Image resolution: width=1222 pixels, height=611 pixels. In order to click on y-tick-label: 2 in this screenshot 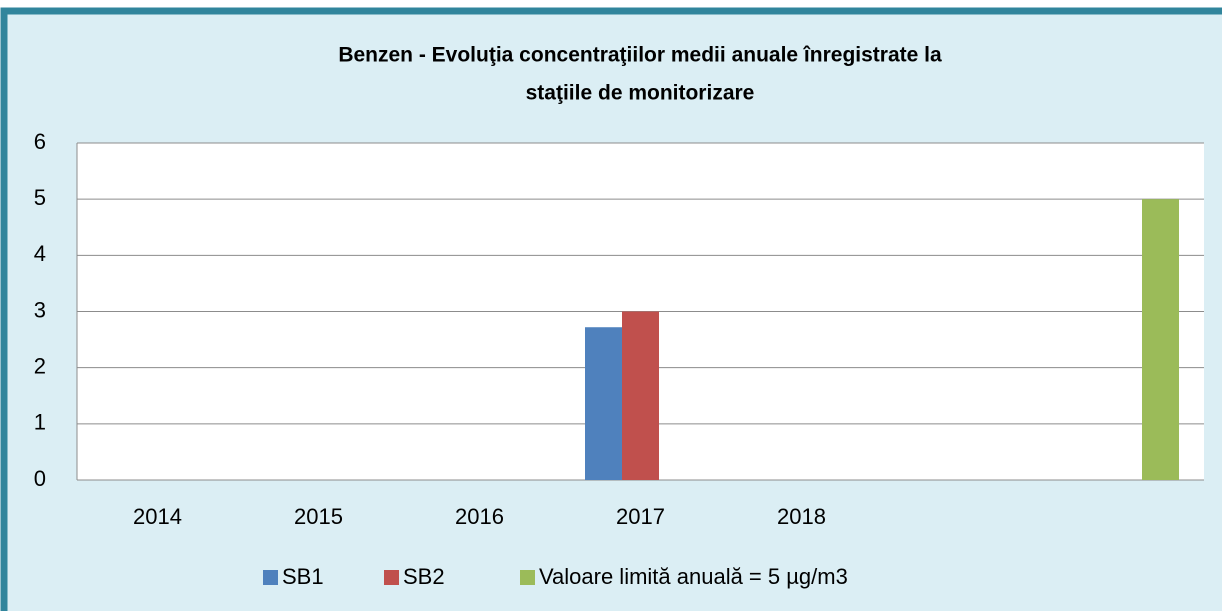, I will do `click(40, 365)`.